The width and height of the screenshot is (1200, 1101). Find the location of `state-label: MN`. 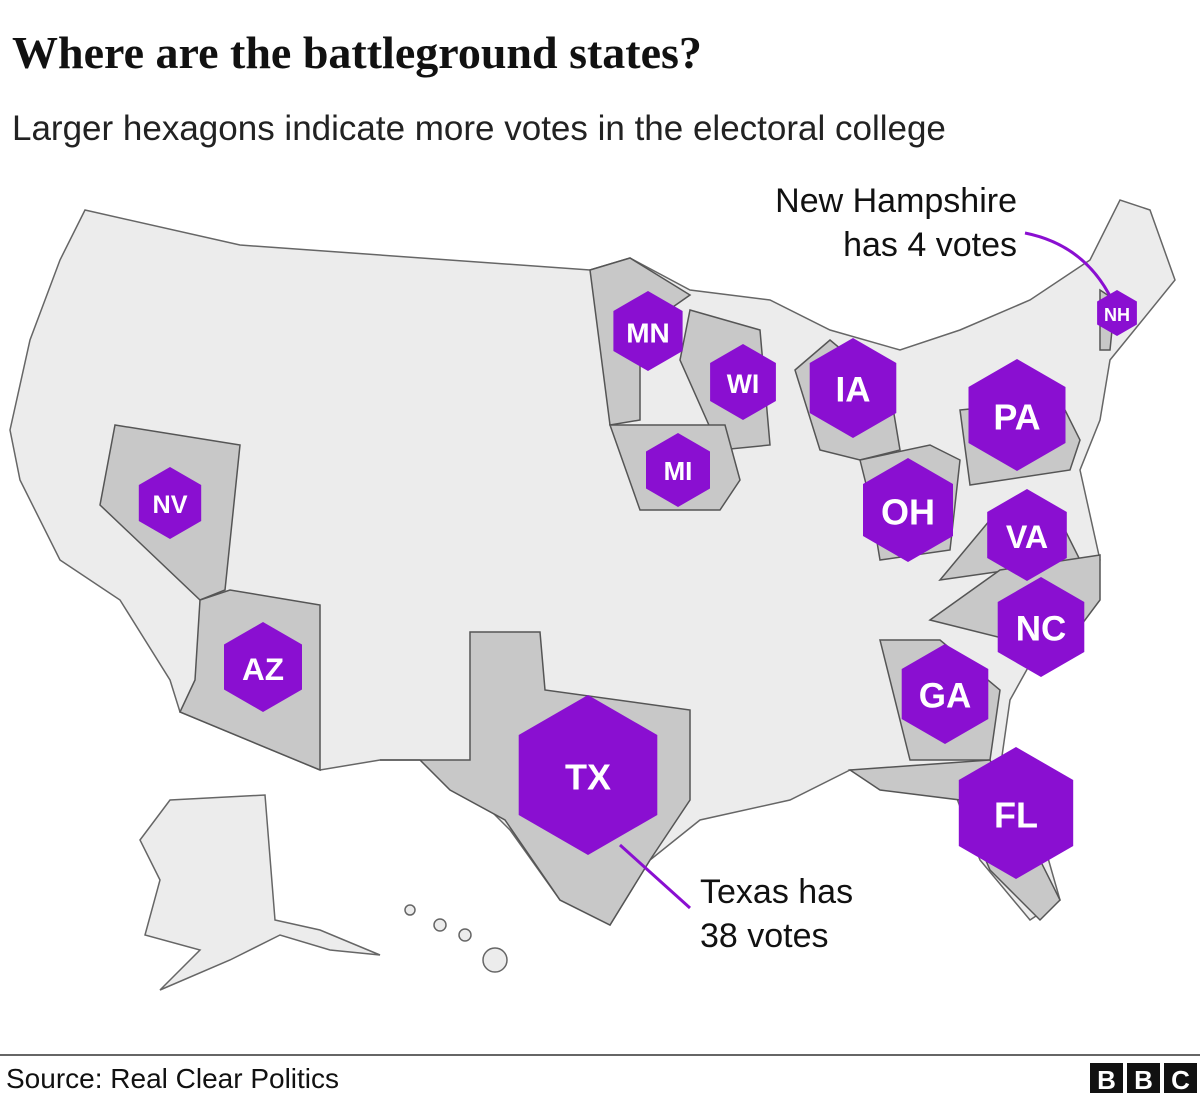

state-label: MN is located at coordinates (648, 333).